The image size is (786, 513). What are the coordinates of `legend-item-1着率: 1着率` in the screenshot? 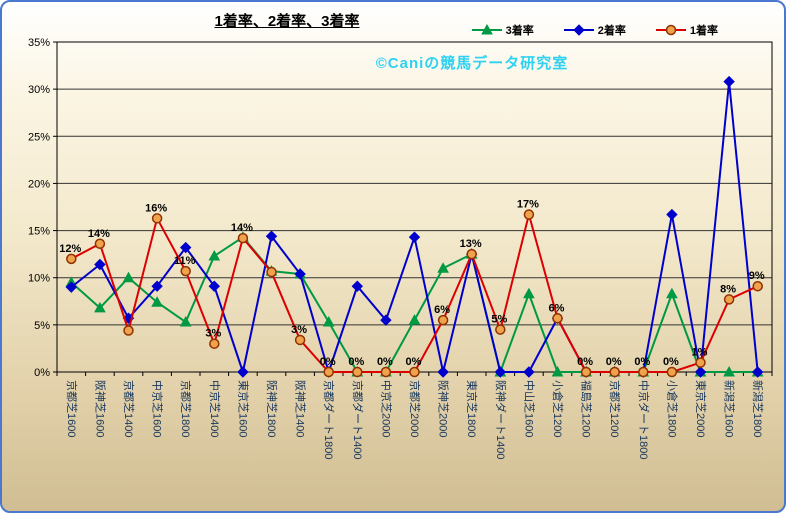 It's located at (686, 30).